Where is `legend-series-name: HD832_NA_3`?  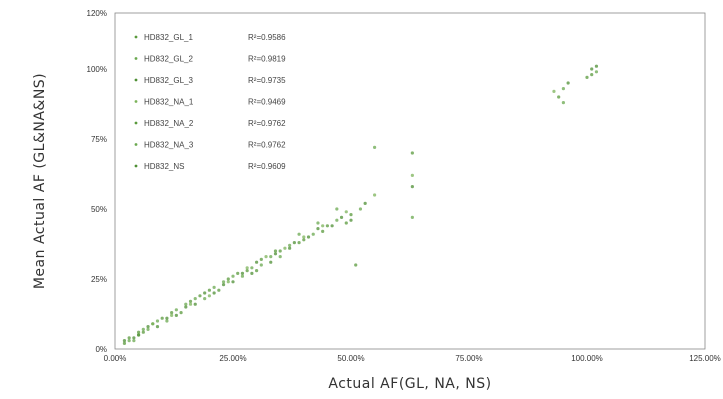
legend-series-name: HD832_NA_3 is located at coordinates (169, 145).